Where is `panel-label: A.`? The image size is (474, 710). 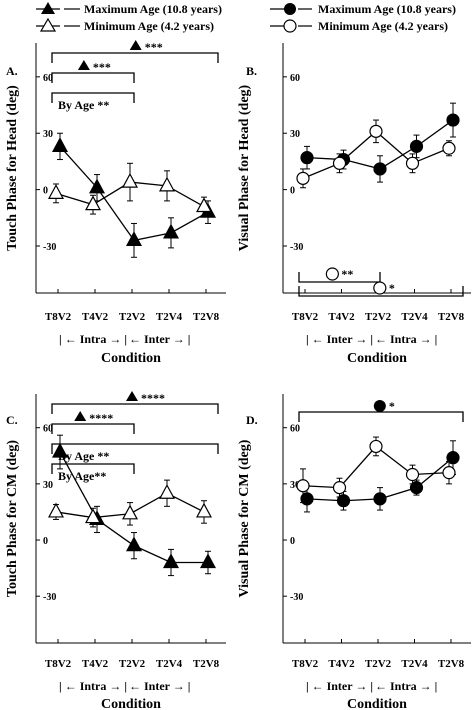
panel-label: A. is located at coordinates (12, 71).